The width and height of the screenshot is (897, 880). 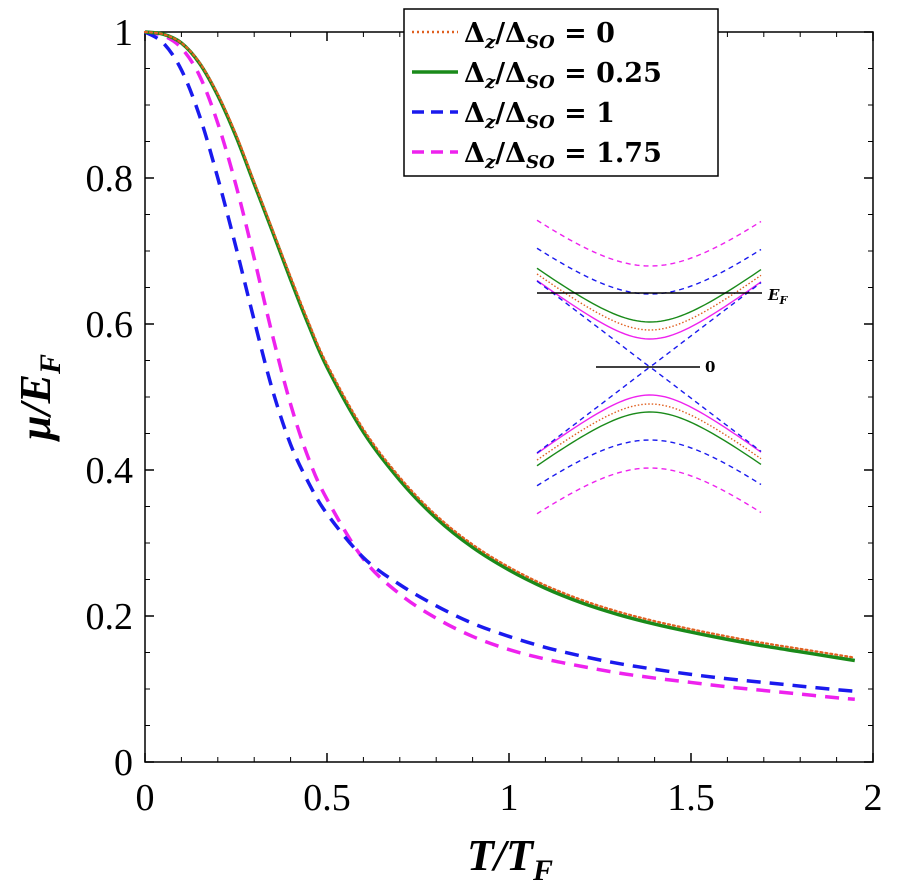 What do you see at coordinates (563, 155) in the screenshot?
I see `legend-label-3: Δz/ΔSO = 1.75` at bounding box center [563, 155].